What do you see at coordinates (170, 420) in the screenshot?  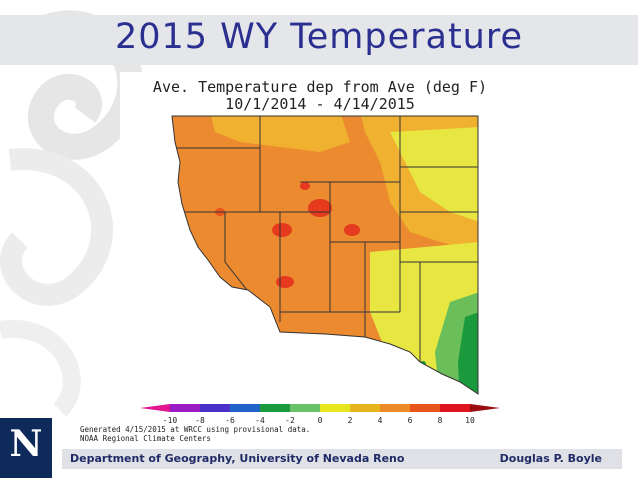 I see `colorbar-tick-label: -10` at bounding box center [170, 420].